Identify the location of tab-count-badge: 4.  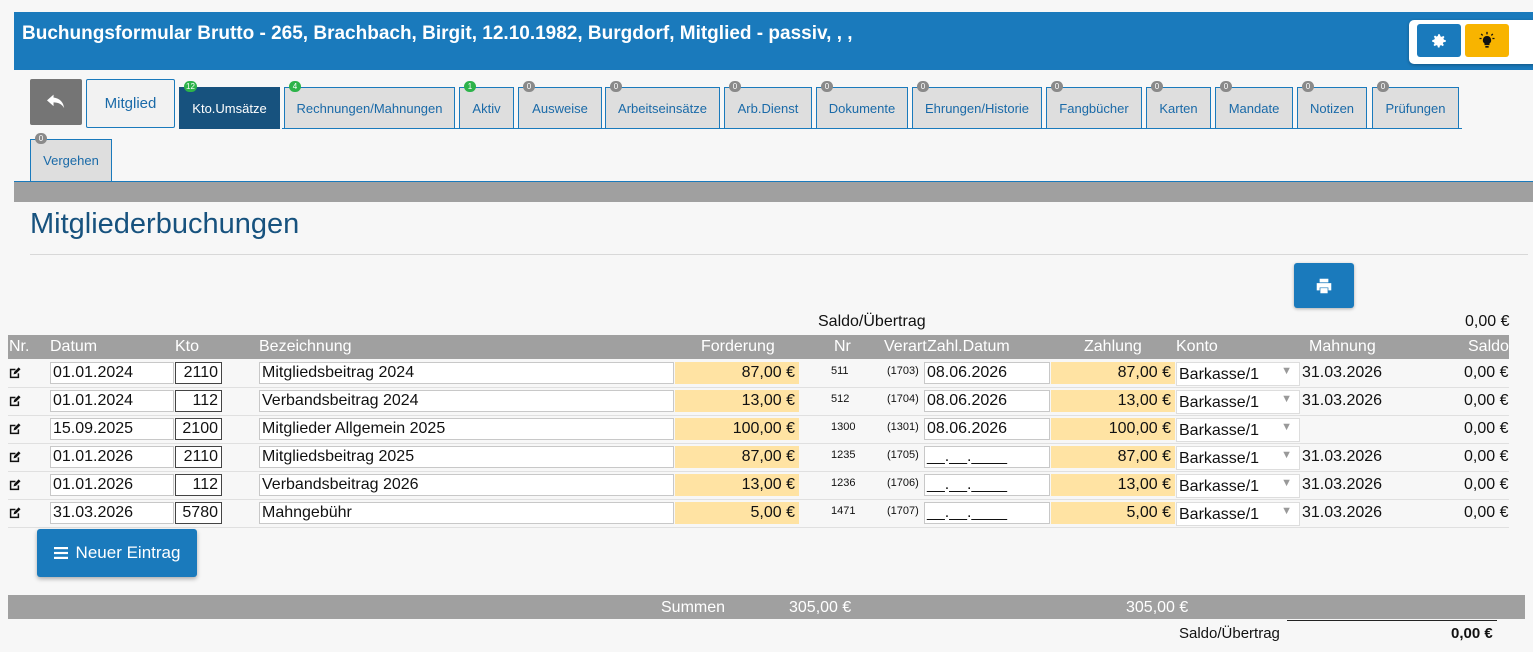
(295, 86).